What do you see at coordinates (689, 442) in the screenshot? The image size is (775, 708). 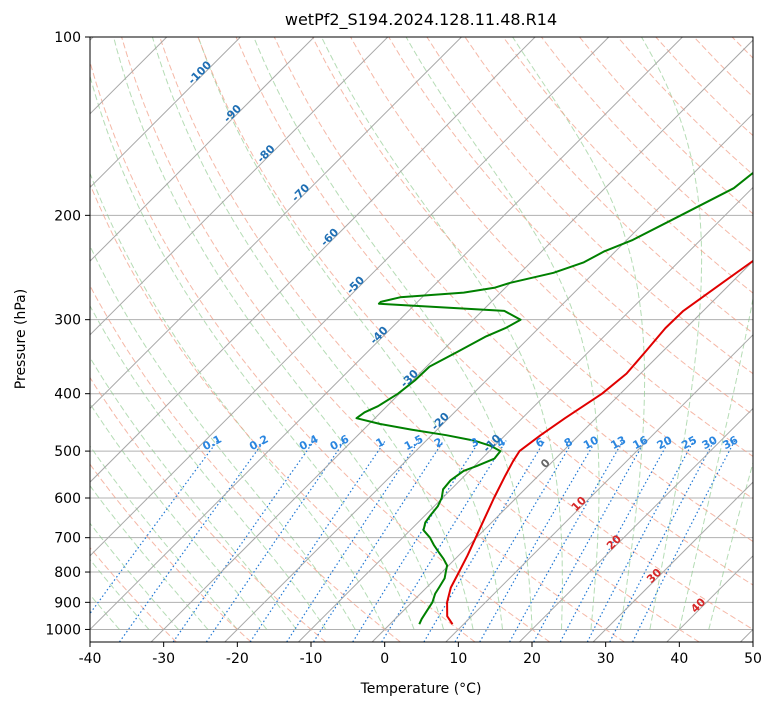 I see `mixing-ratio-label: 25` at bounding box center [689, 442].